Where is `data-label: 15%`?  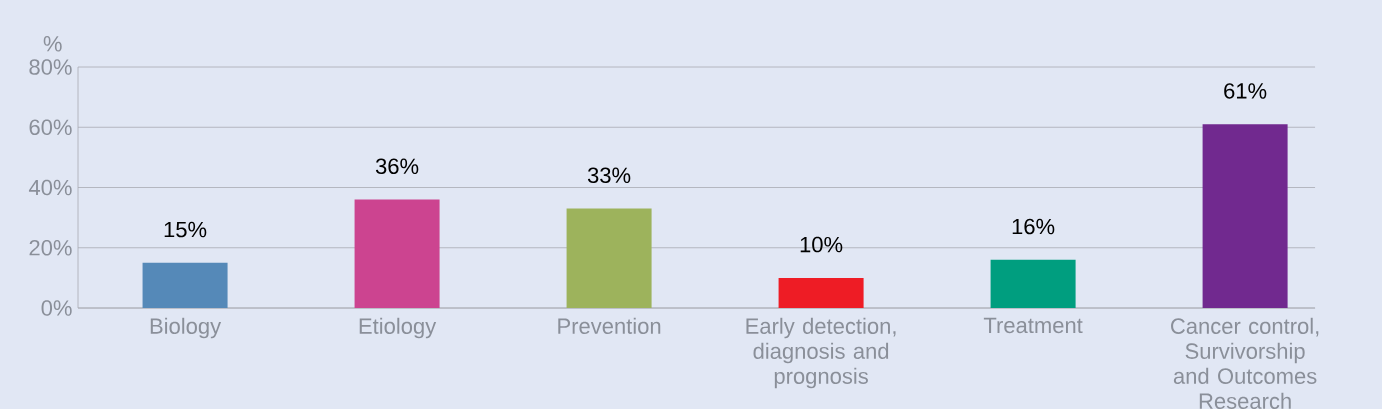 data-label: 15% is located at coordinates (185, 229).